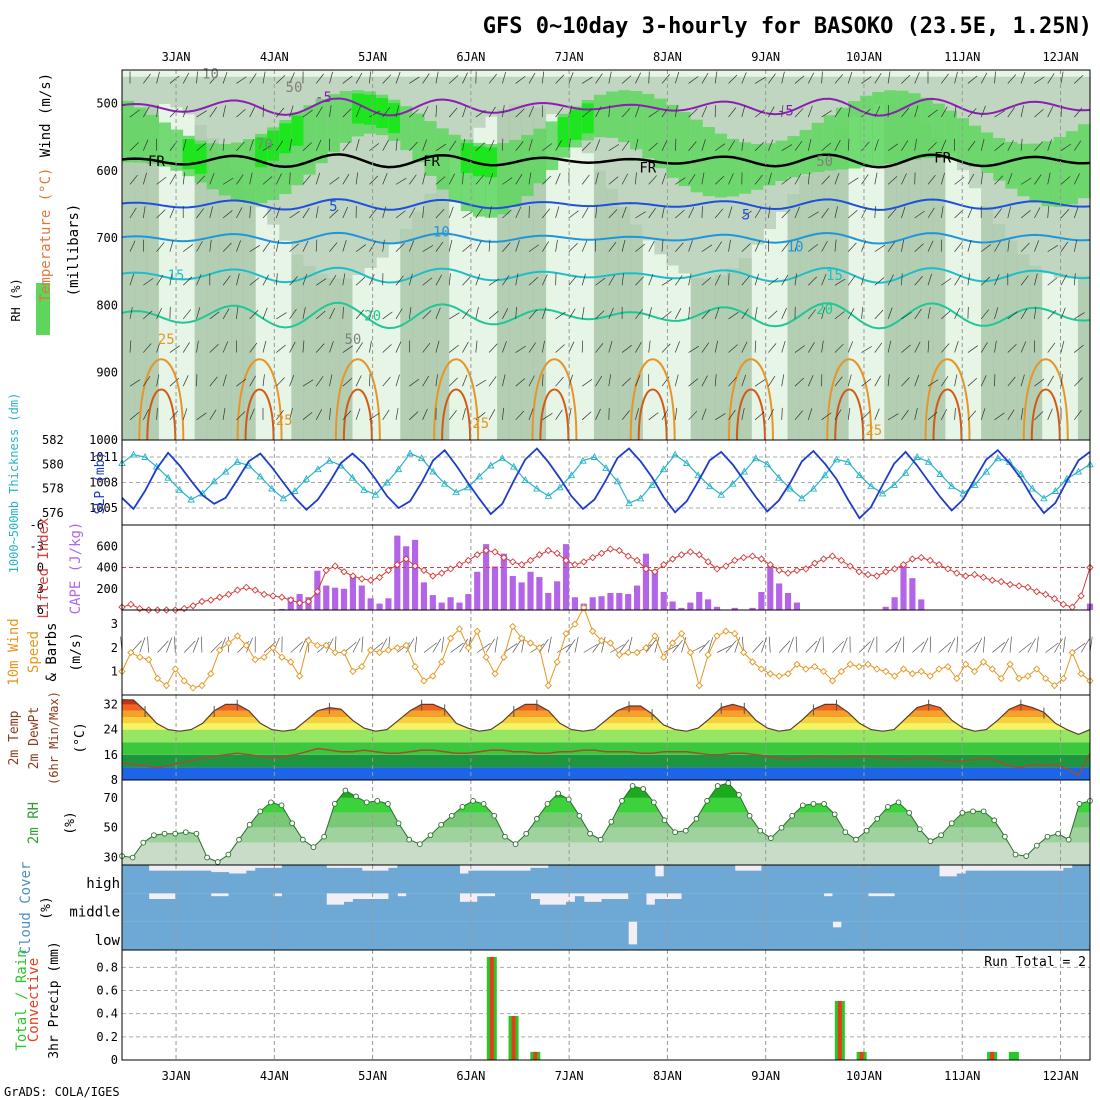 The image size is (1100, 1100). What do you see at coordinates (166, 340) in the screenshot?
I see `contour-label-14: 25` at bounding box center [166, 340].